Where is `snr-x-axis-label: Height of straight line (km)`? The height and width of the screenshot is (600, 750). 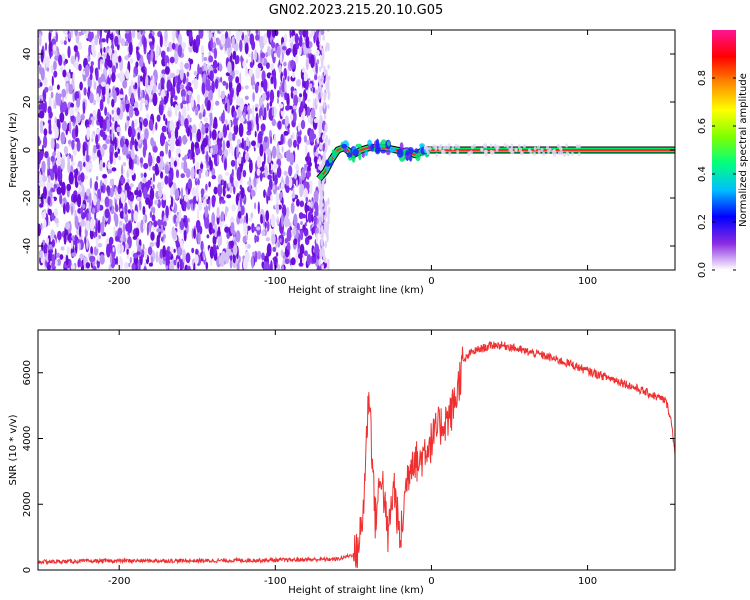 snr-x-axis-label: Height of straight line (km) is located at coordinates (356, 590).